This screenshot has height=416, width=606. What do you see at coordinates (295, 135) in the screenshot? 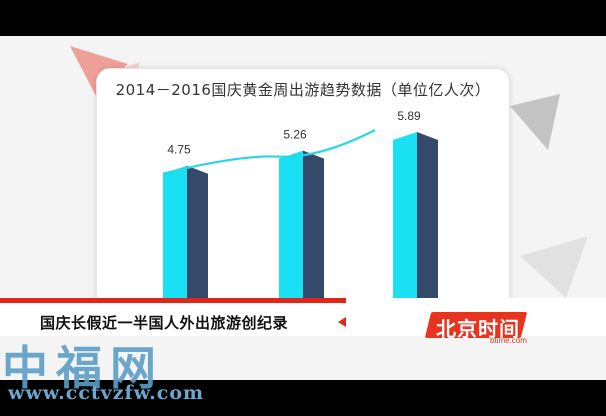
I see `data-label: 5.26` at bounding box center [295, 135].